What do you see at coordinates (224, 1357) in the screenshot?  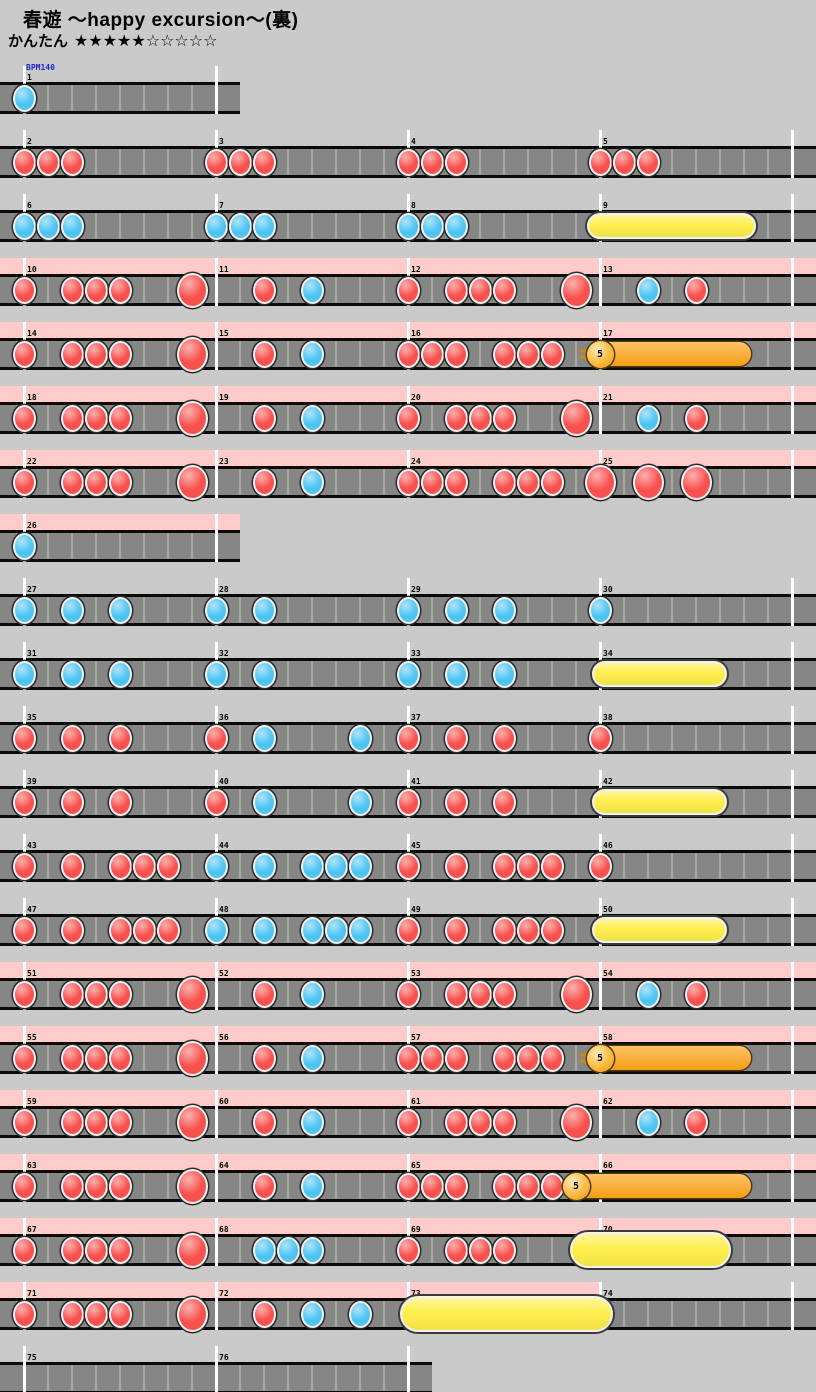 I see `measure-number: 76` at bounding box center [224, 1357].